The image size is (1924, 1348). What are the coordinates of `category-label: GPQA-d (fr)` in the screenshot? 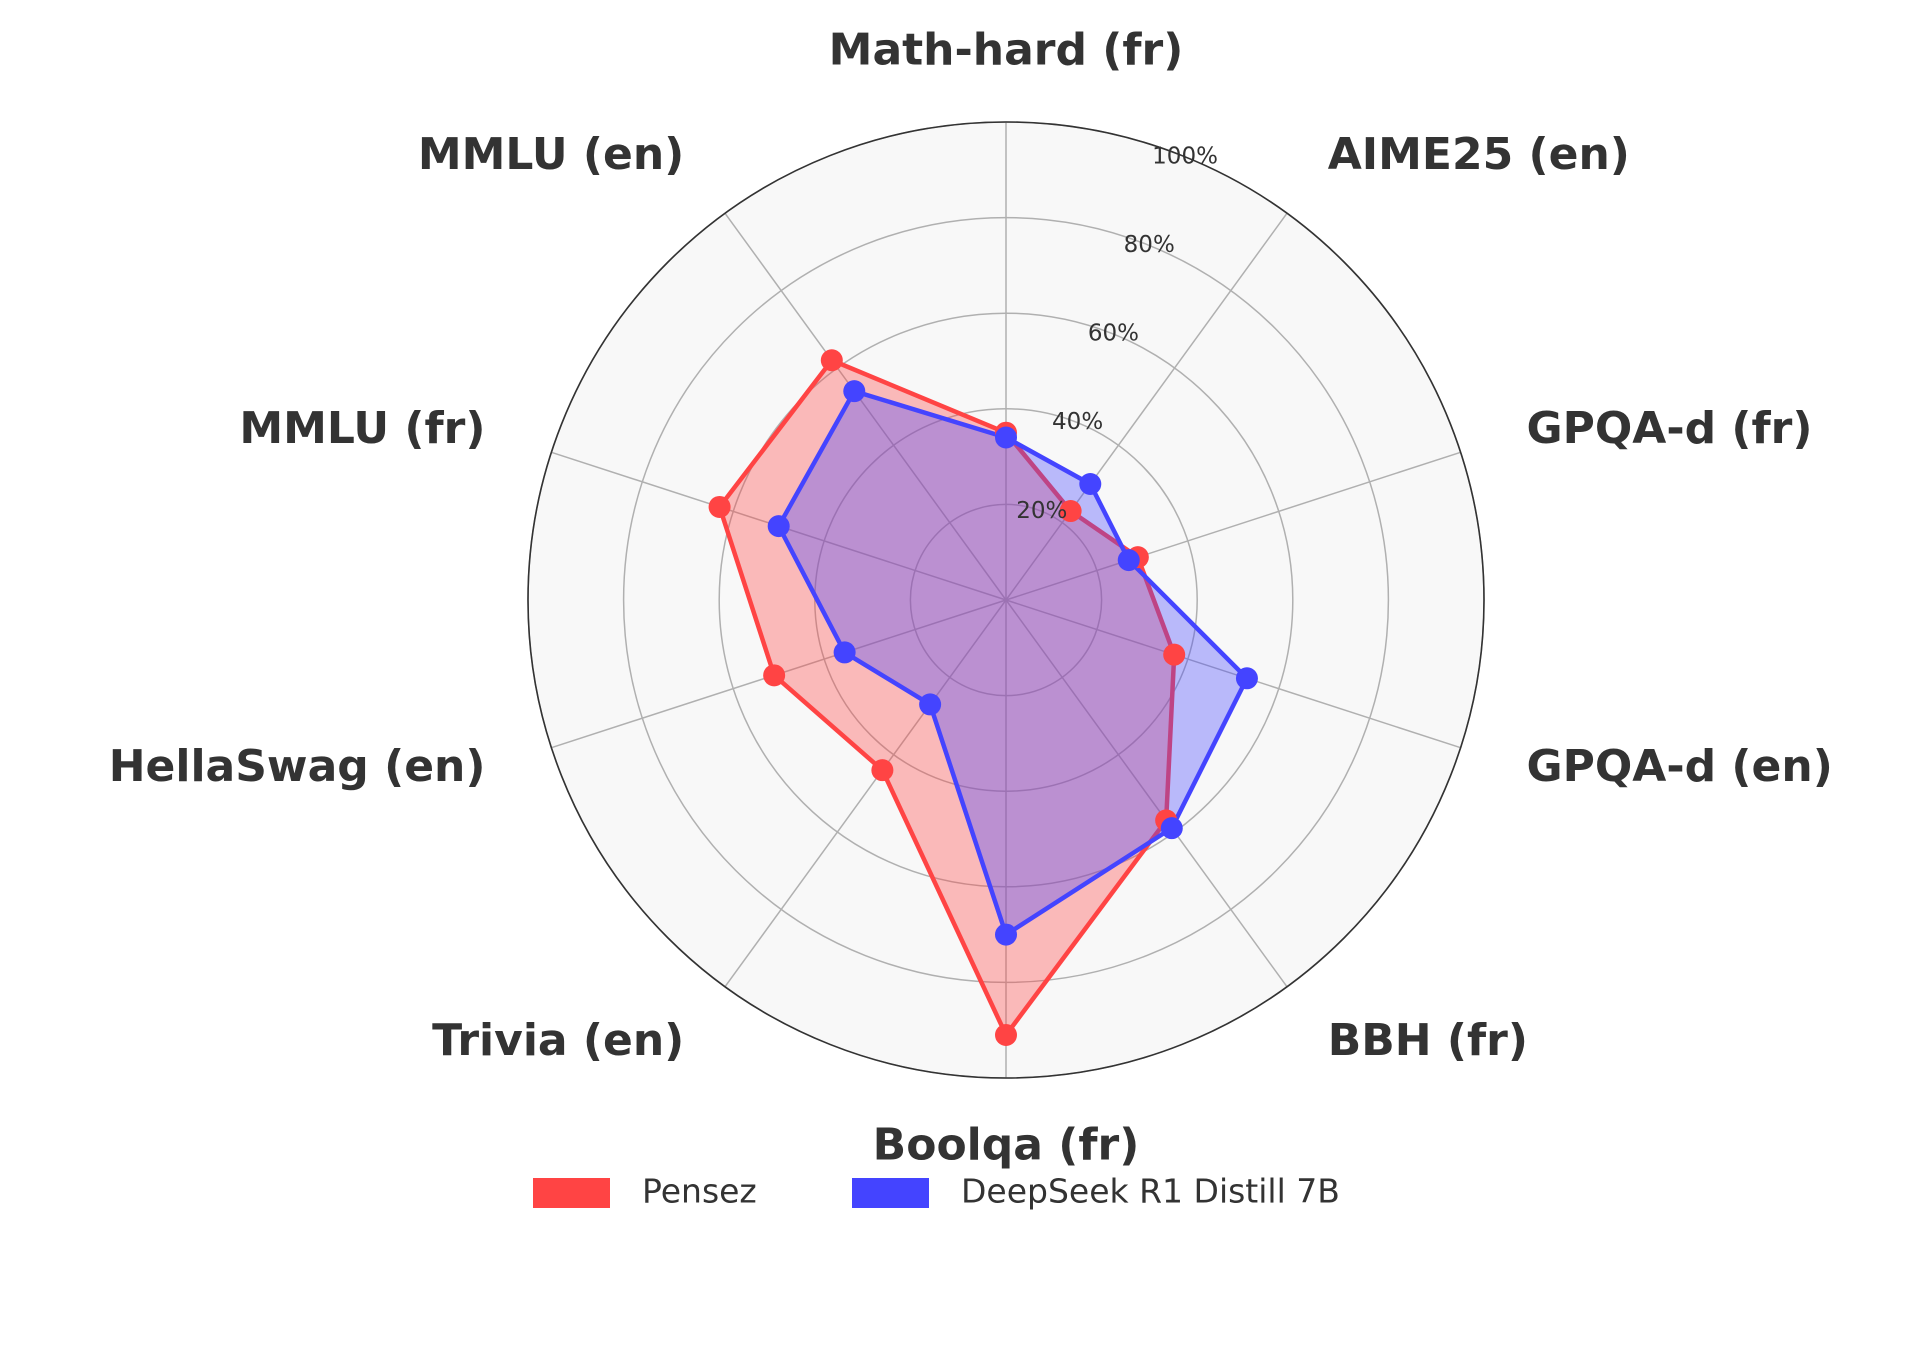 It's located at (1670, 428).